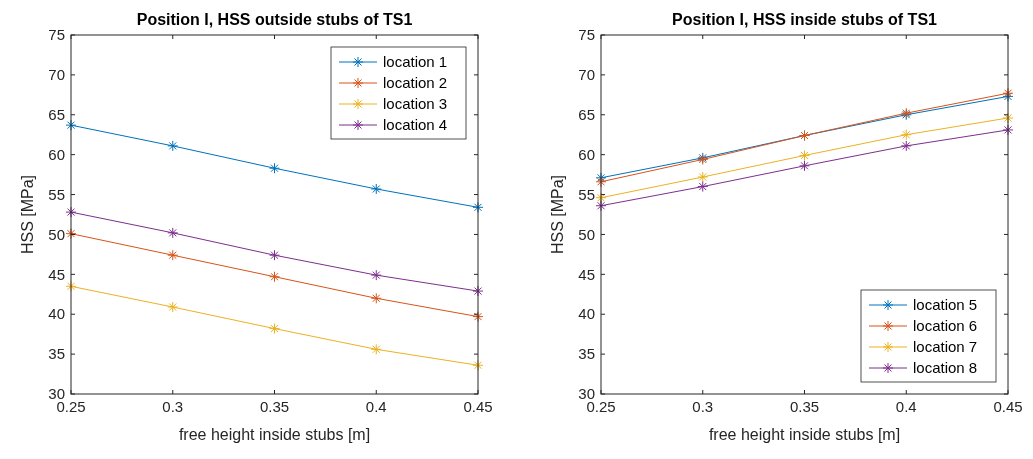  I want to click on legend-label: location 2, so click(415, 83).